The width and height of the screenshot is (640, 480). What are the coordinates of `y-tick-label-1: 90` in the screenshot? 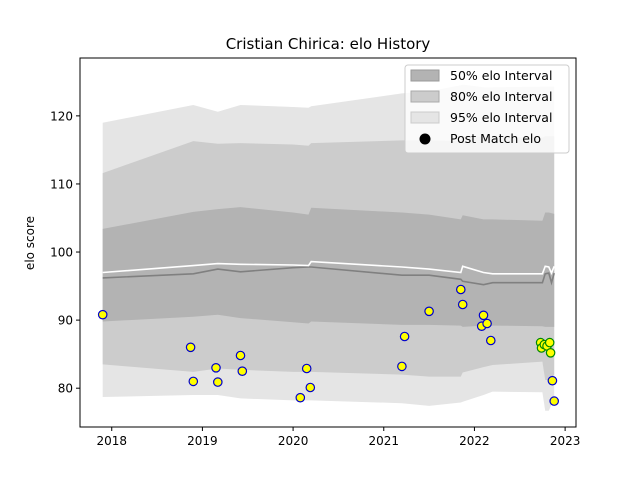 It's located at (65, 321).